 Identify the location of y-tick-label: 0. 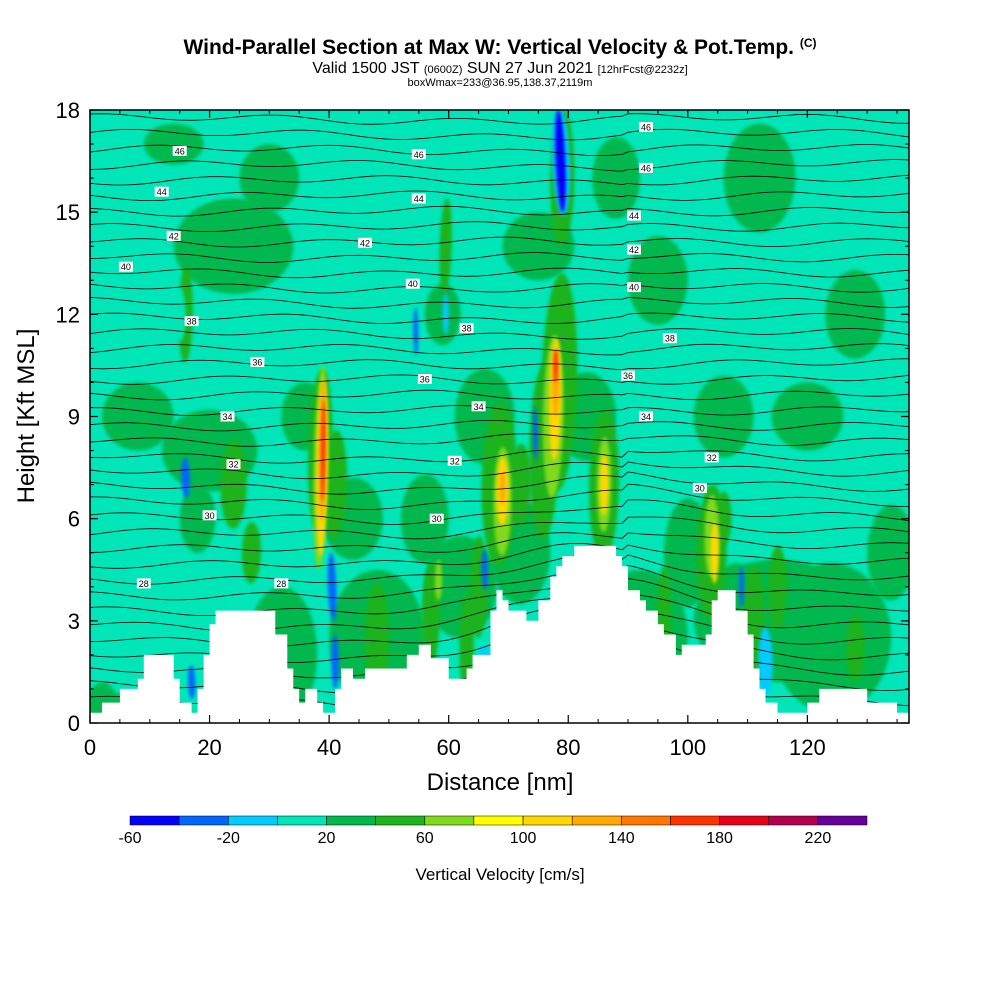
(74, 723).